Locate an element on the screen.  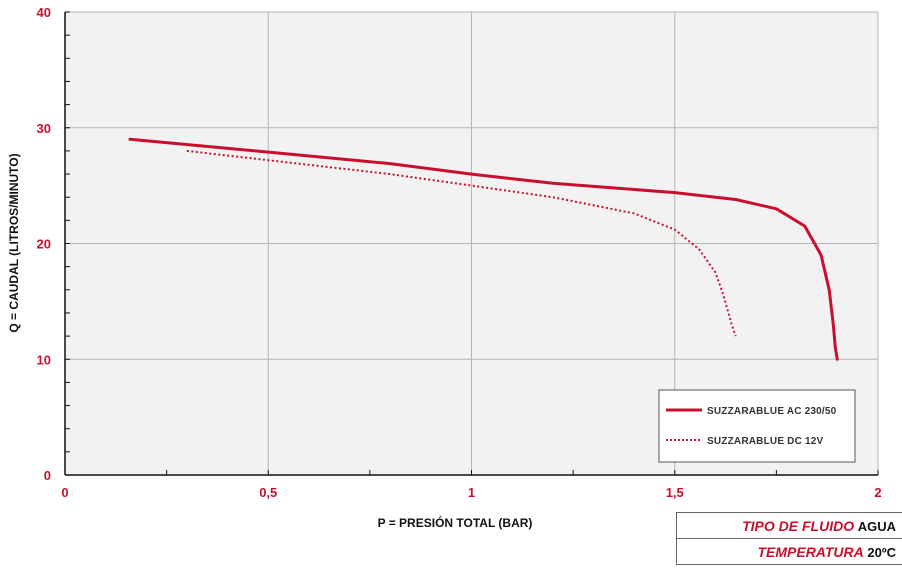
info-row-fluid: TIPO DE FLUIDO AGUA is located at coordinates (789, 525).